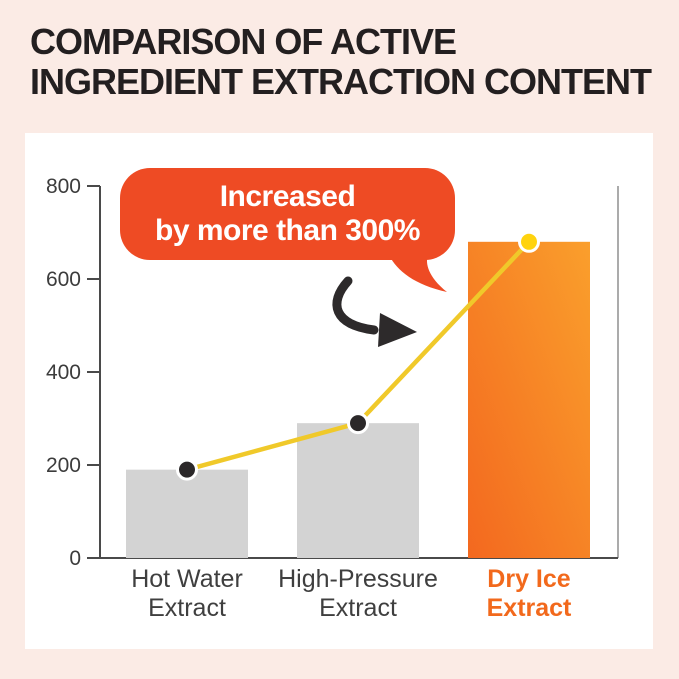 This screenshot has height=679, width=679. What do you see at coordinates (341, 82) in the screenshot?
I see `page-title-line2: INGREDIENT EXTRACTION CONTENT` at bounding box center [341, 82].